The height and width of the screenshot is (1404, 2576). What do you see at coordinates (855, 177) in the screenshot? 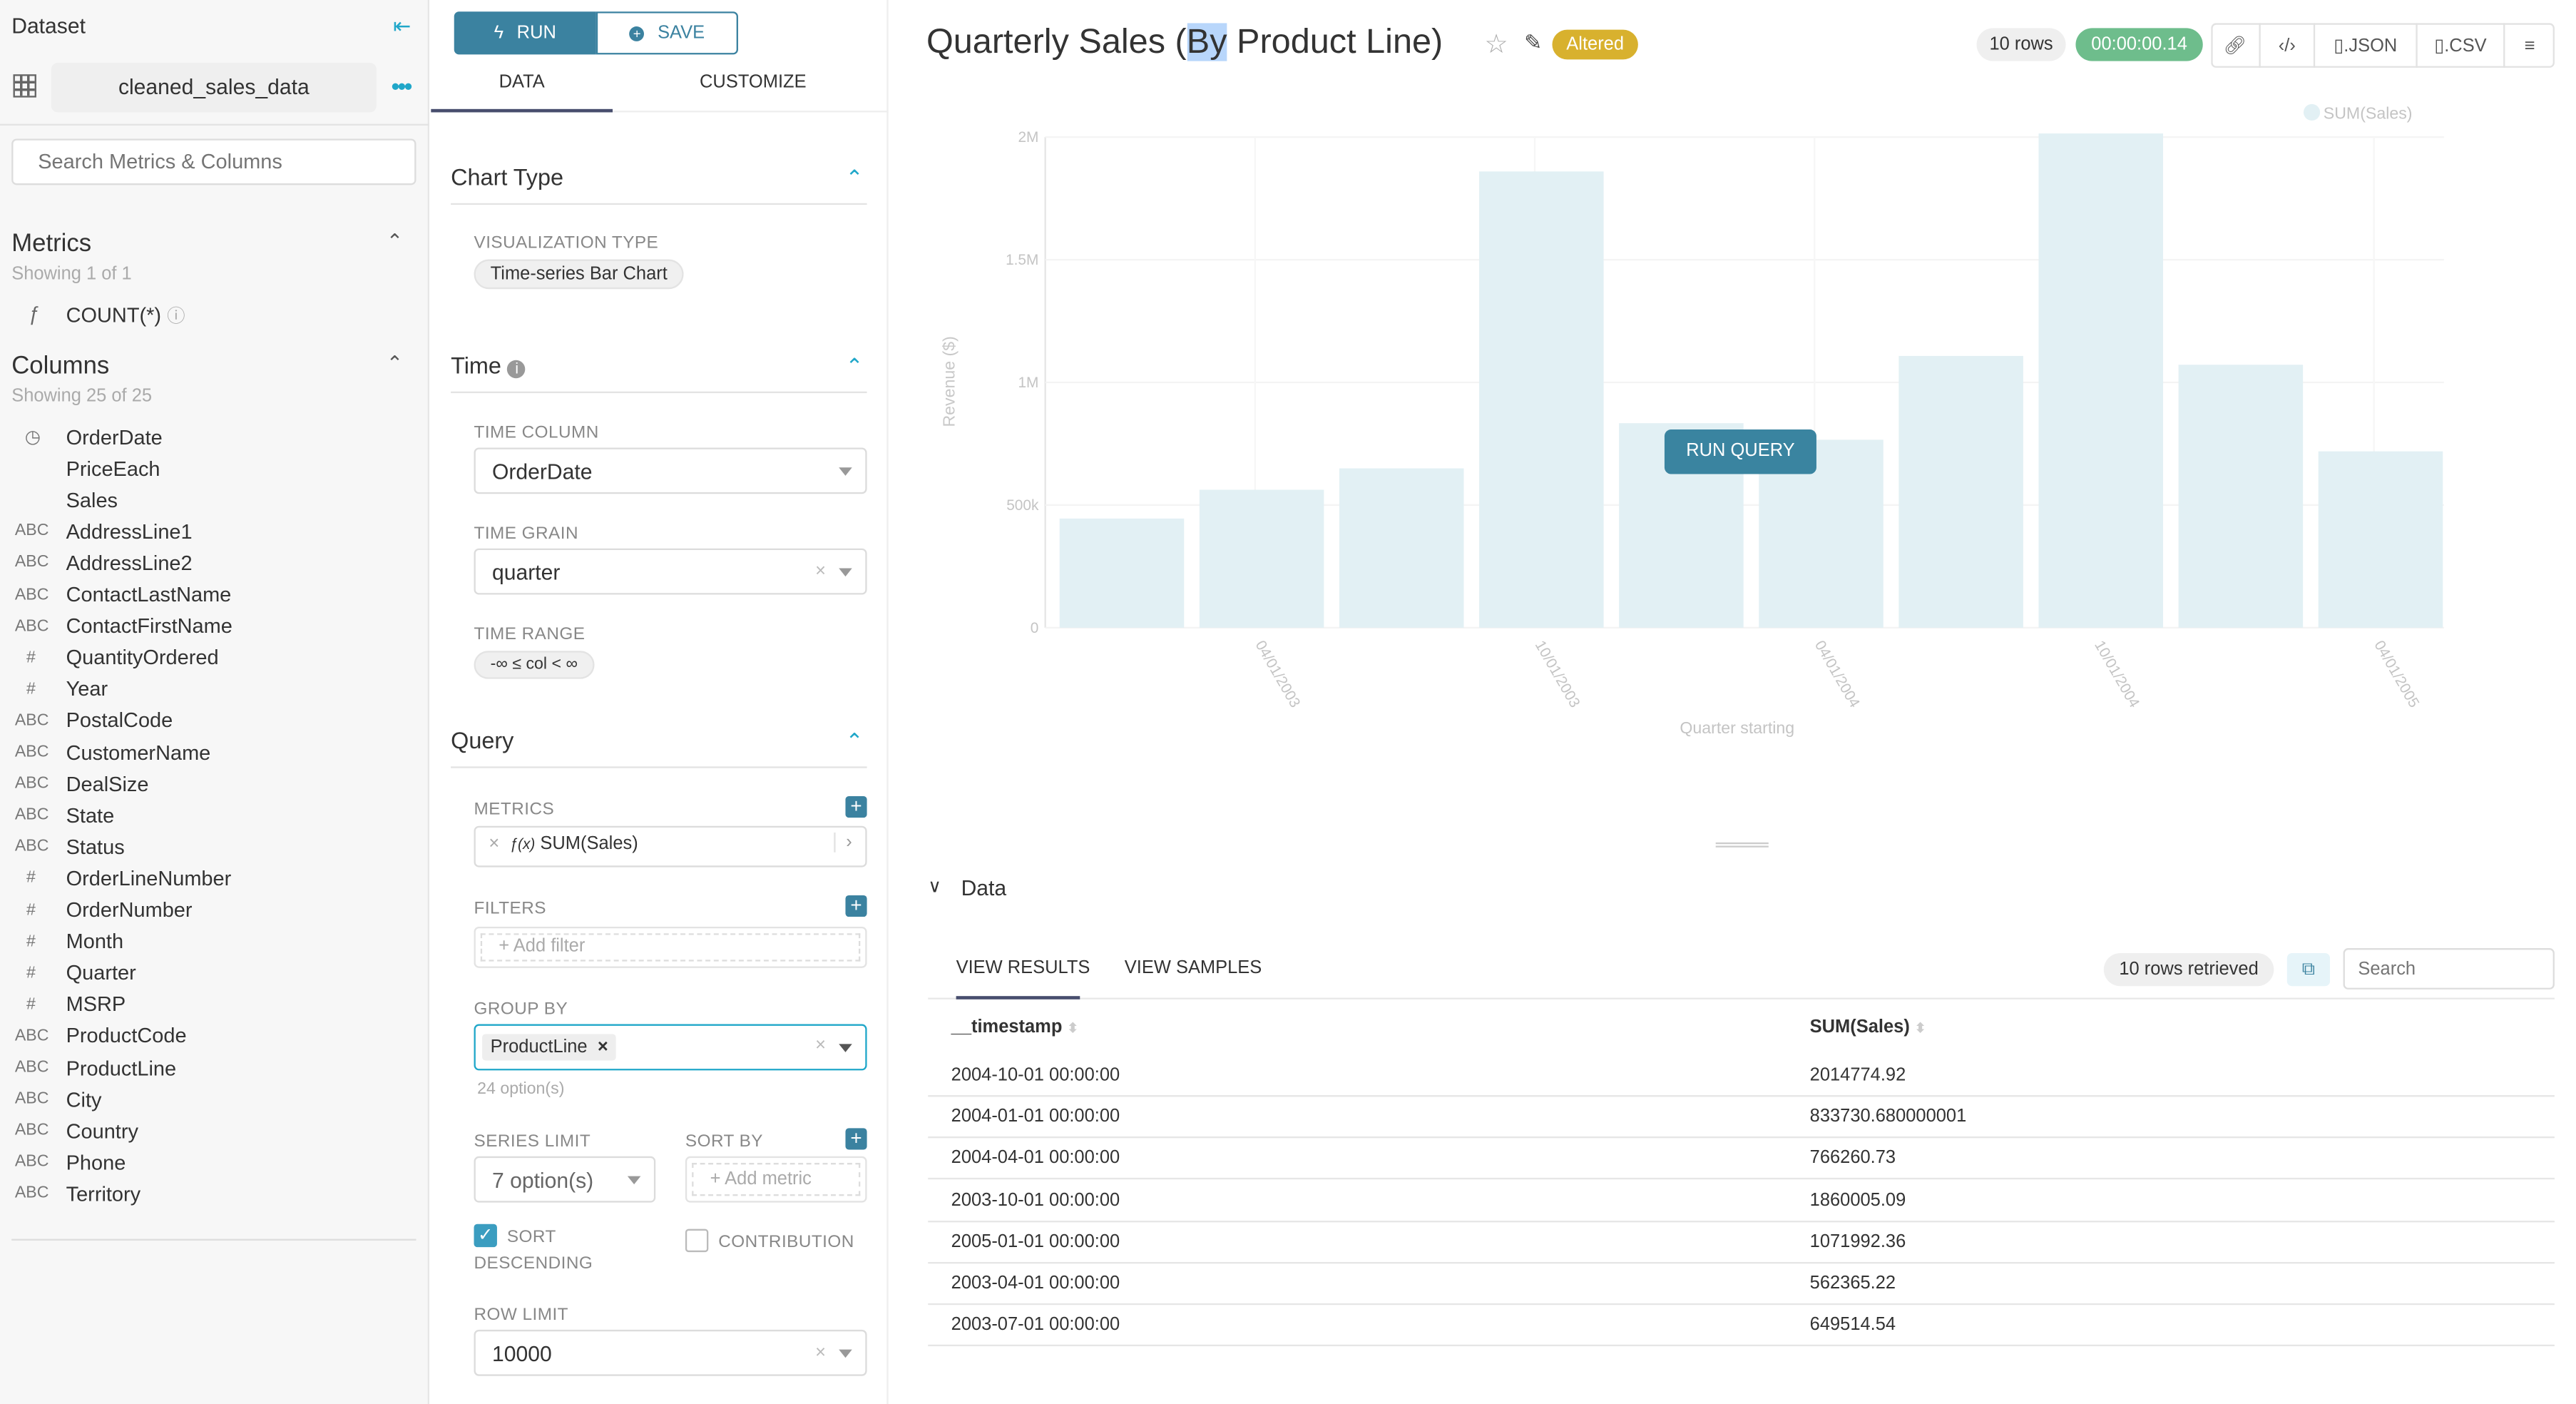
I see `chart-type-collapse-icon: ⌃` at bounding box center [855, 177].